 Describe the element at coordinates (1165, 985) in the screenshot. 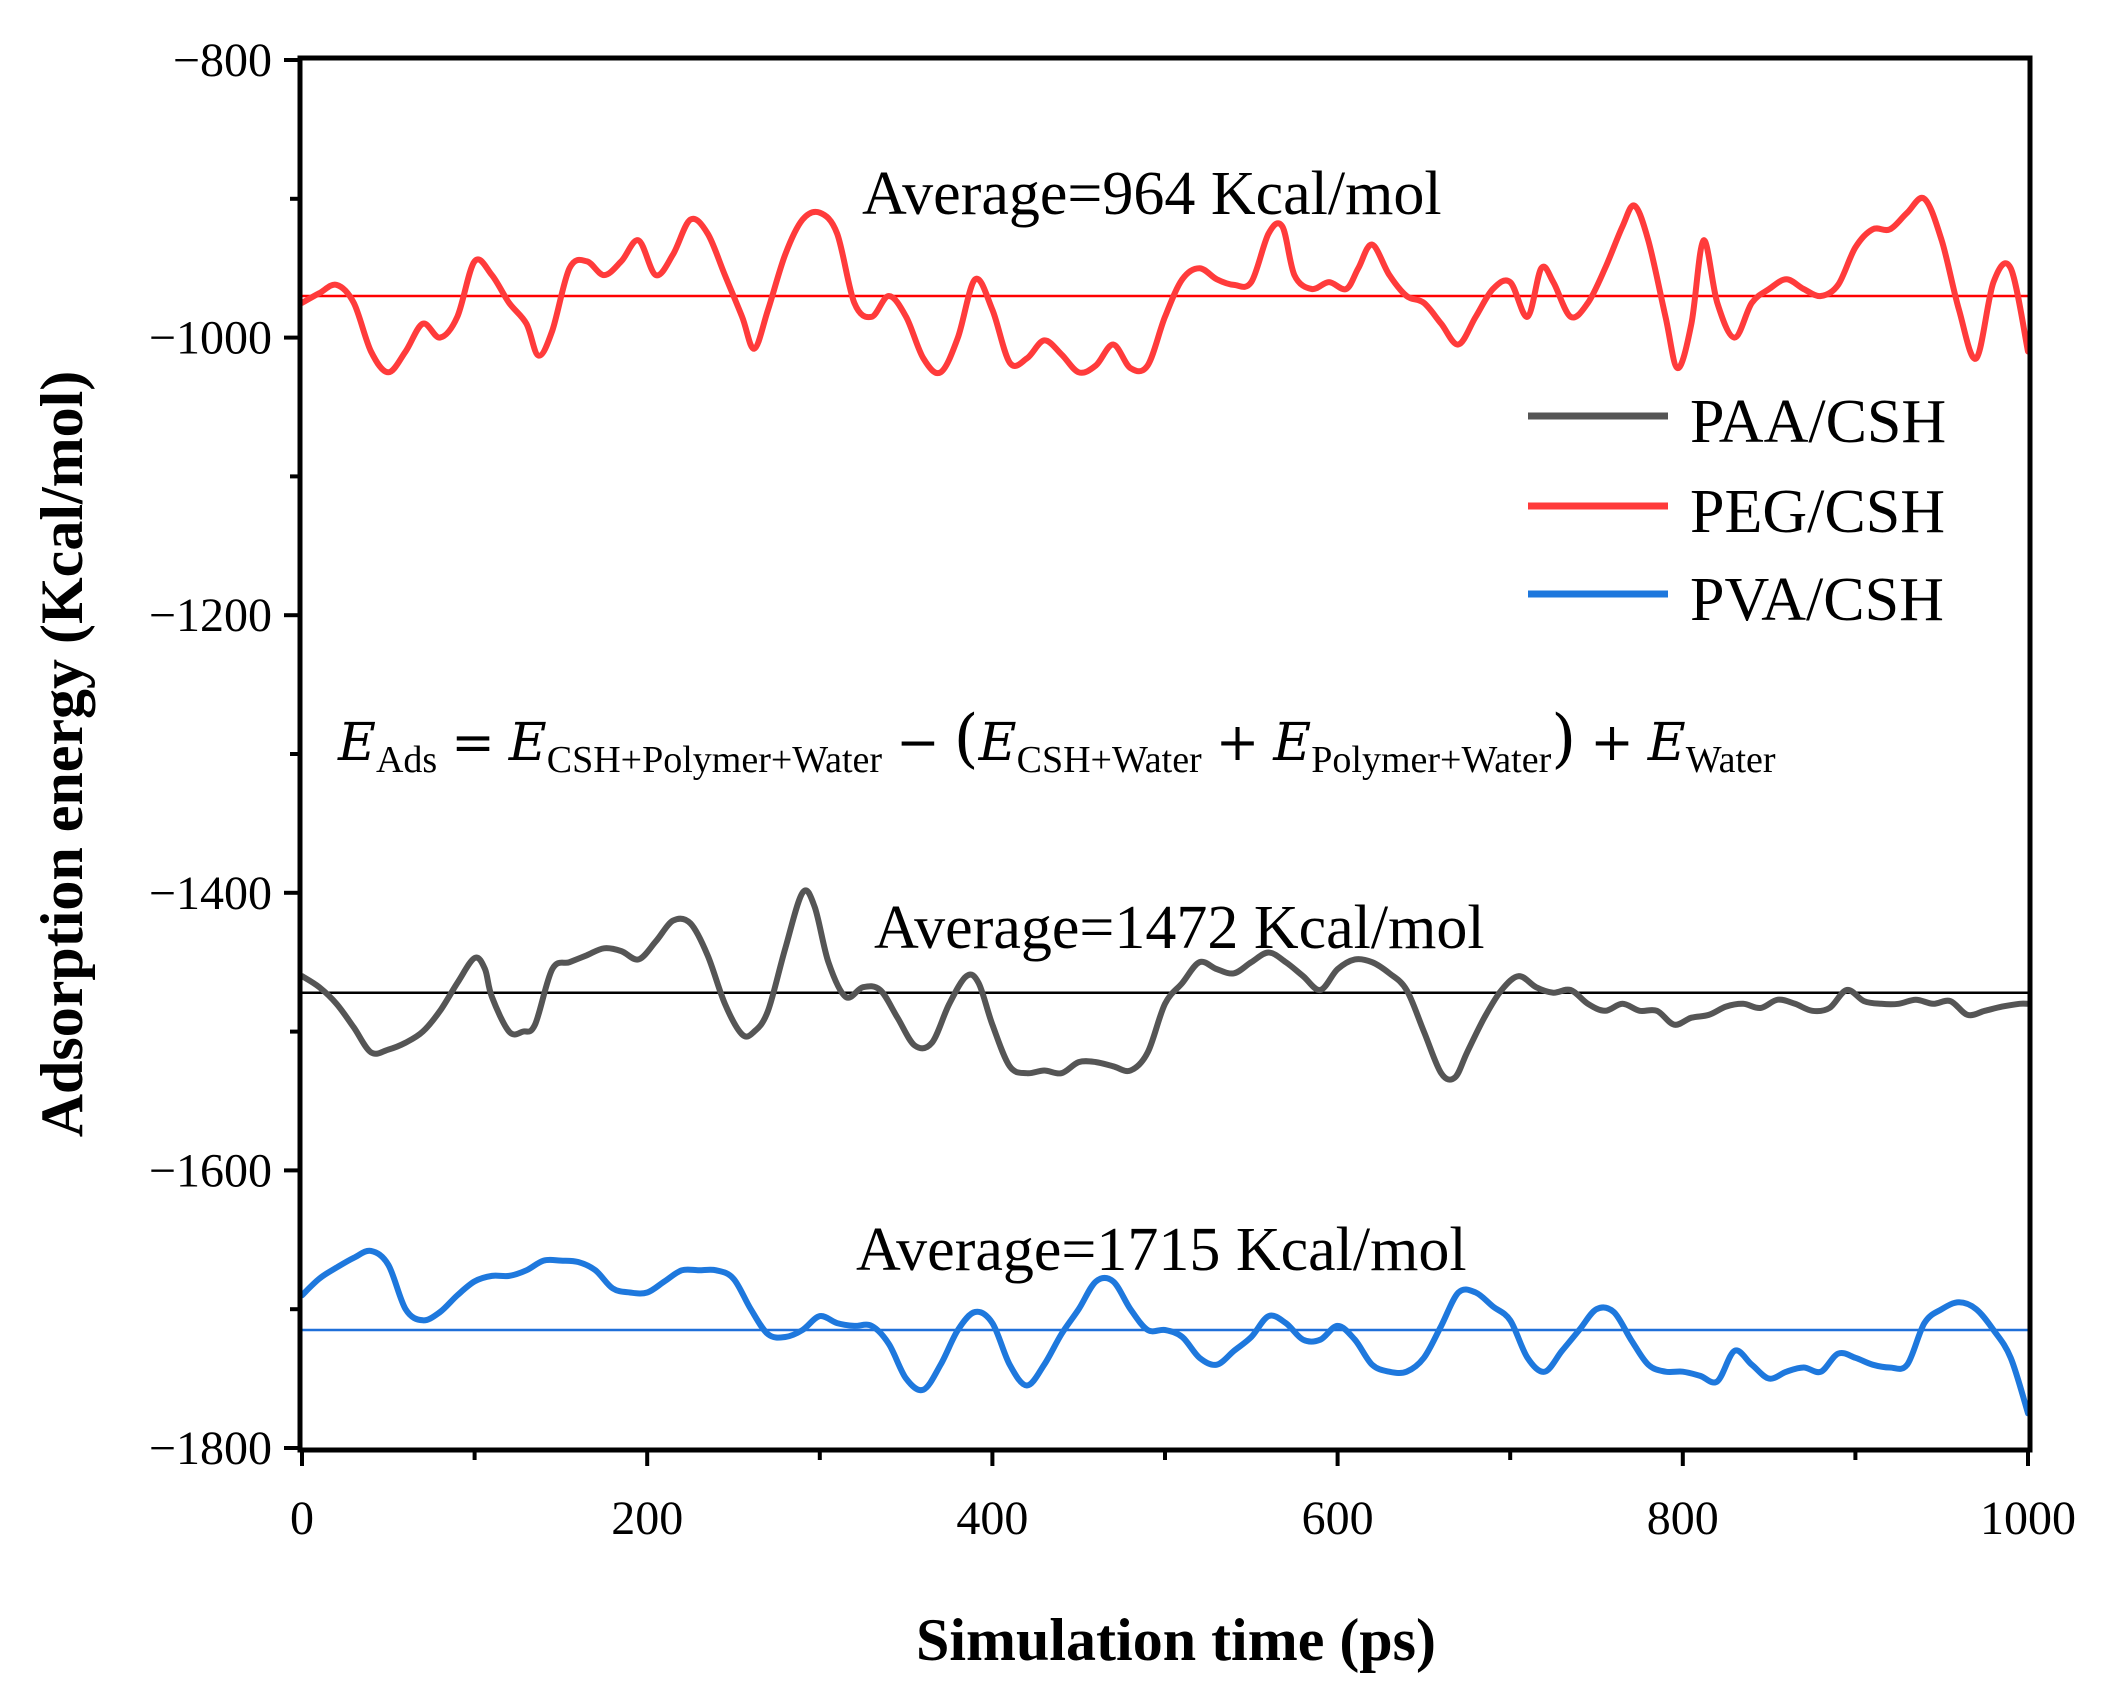

I see `series-line-paa` at that location.